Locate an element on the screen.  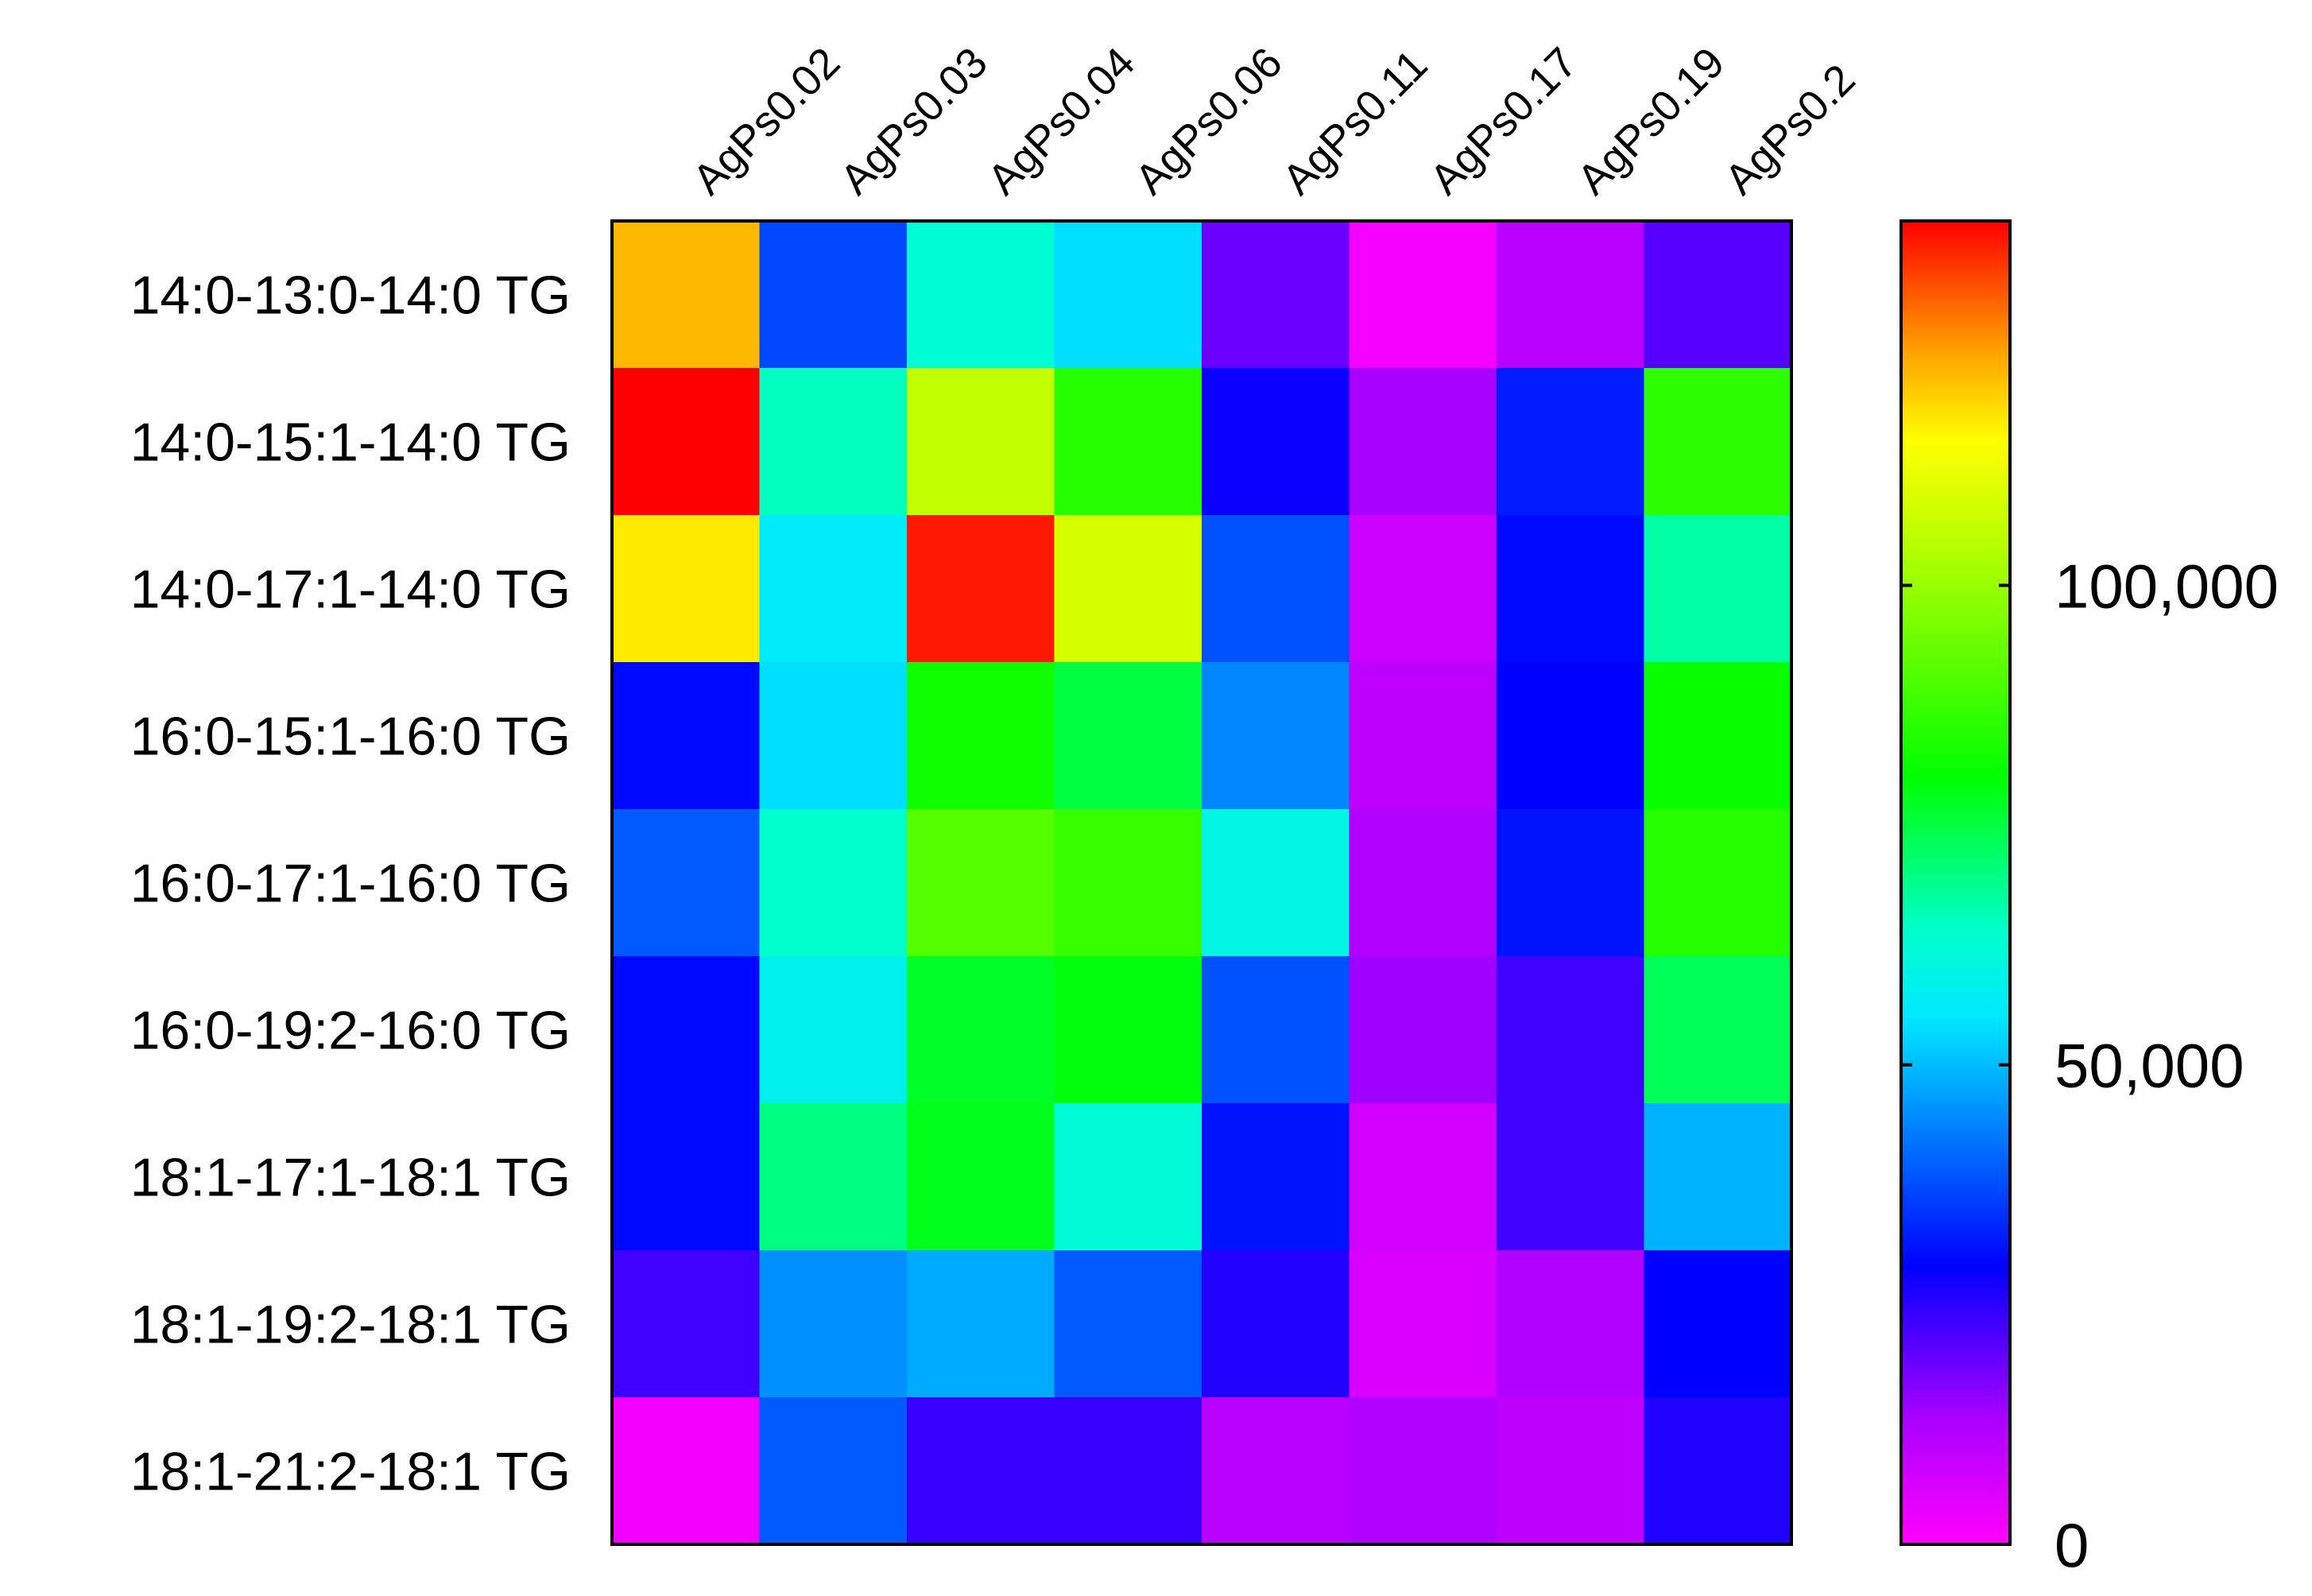
row-label: 14:0-15:1-14:0 TG is located at coordinates (350, 443).